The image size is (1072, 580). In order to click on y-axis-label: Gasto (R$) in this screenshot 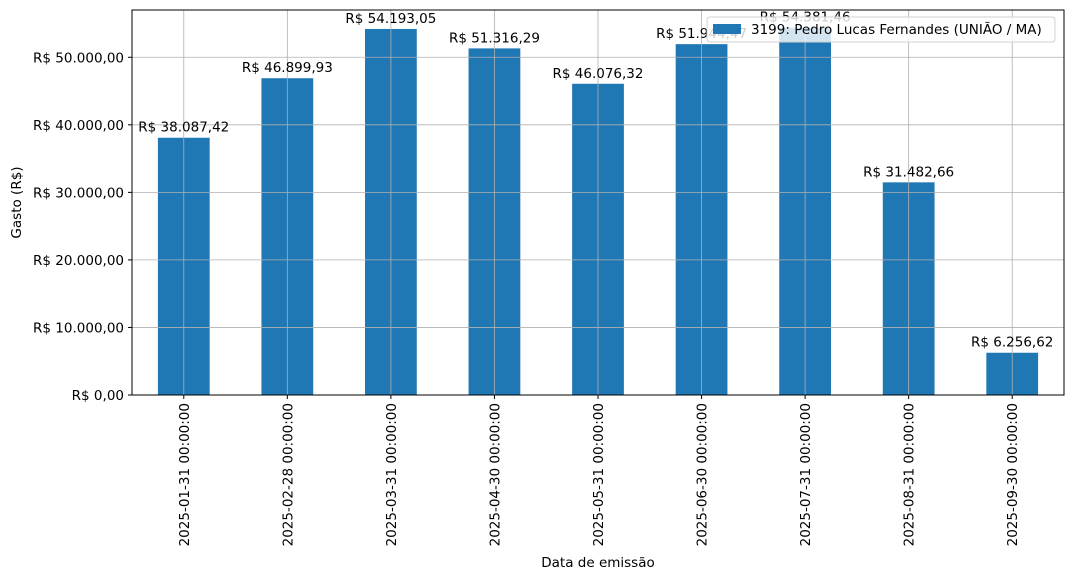, I will do `click(17, 202)`.